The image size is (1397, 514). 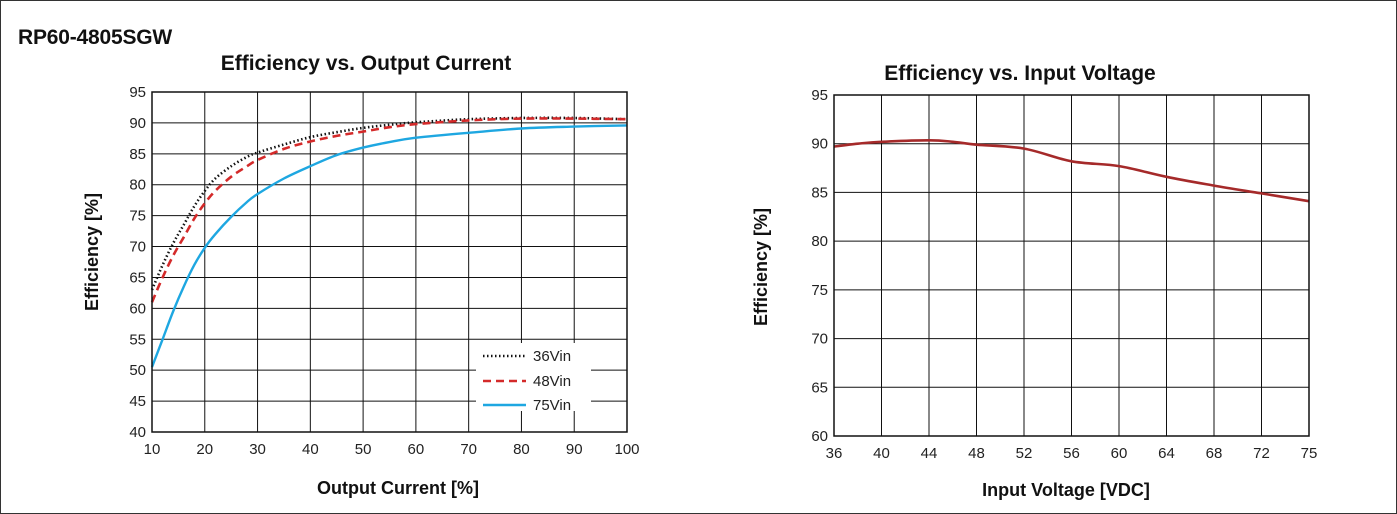 I want to click on chart2-y-axis-label: Efficiency [%], so click(x=761, y=267).